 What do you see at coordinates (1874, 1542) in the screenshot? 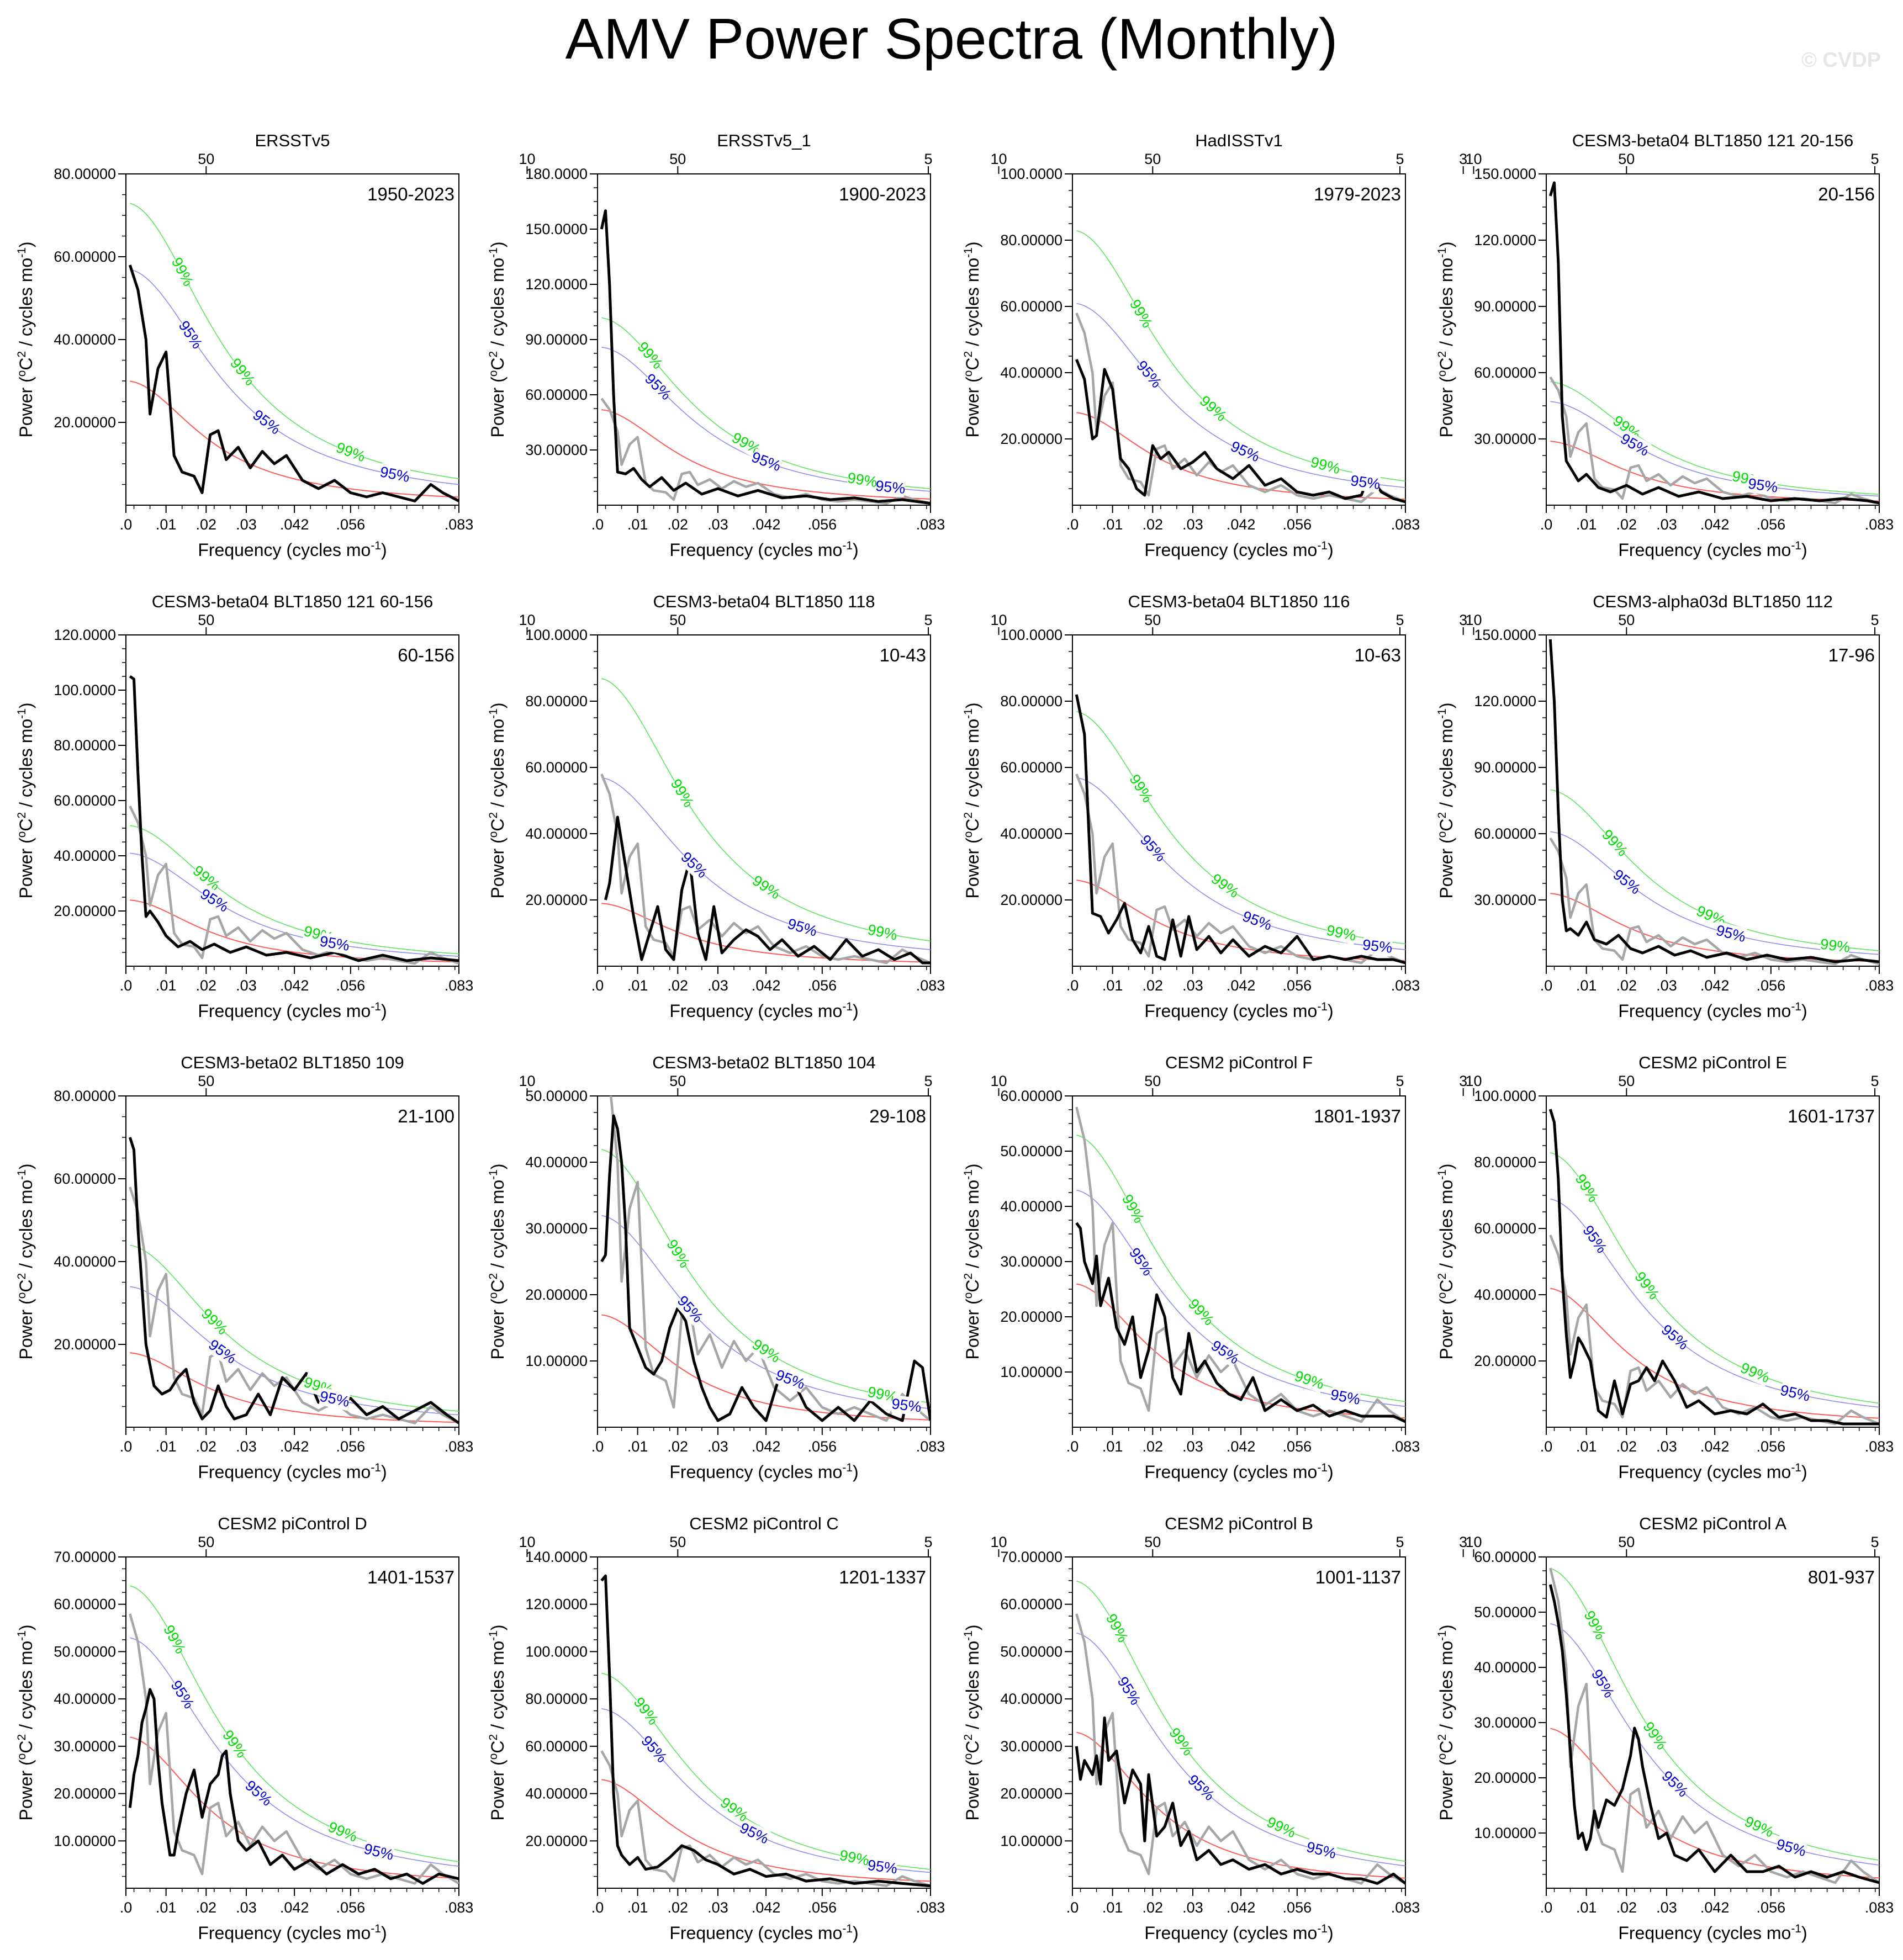
I see `top-tick-label: 5` at bounding box center [1874, 1542].